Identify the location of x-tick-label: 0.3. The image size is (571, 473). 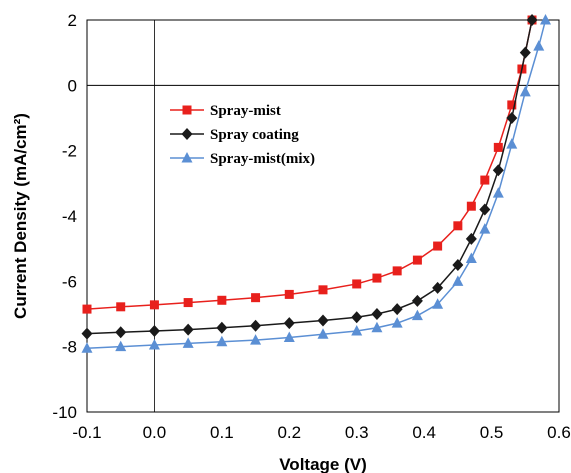
(357, 432).